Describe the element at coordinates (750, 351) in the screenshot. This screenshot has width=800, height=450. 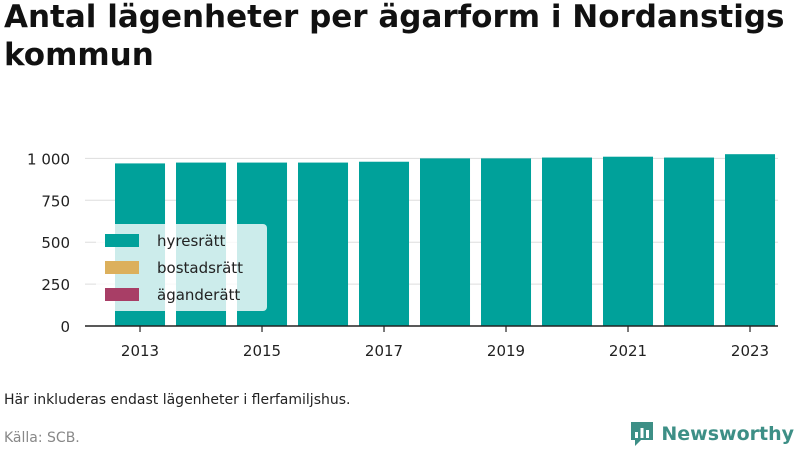
I see `x-tick-label: 2023` at that location.